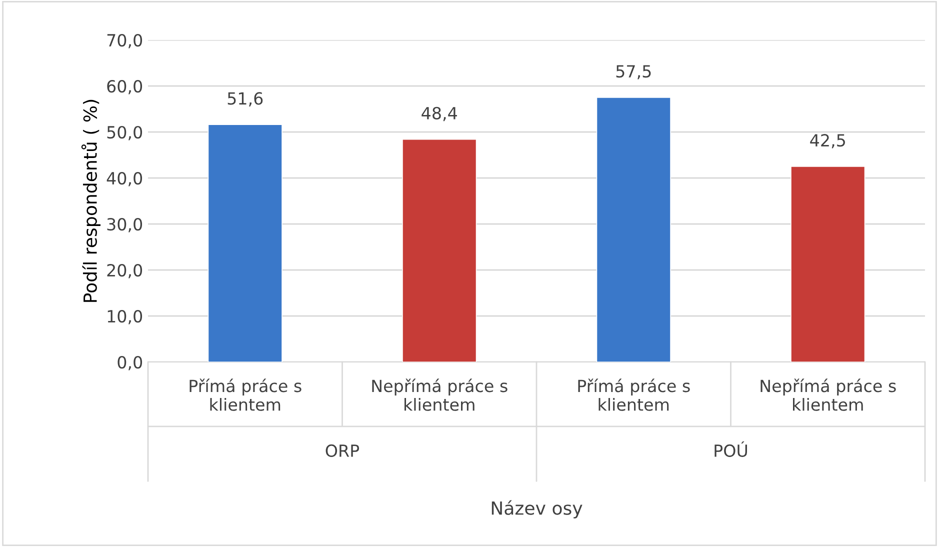  What do you see at coordinates (827, 141) in the screenshot?
I see `data-label: 42,5` at bounding box center [827, 141].